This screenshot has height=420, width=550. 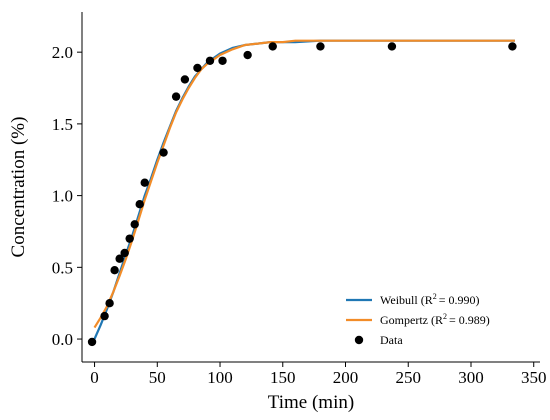 I want to click on legend-label-2: Data, so click(x=391, y=340).